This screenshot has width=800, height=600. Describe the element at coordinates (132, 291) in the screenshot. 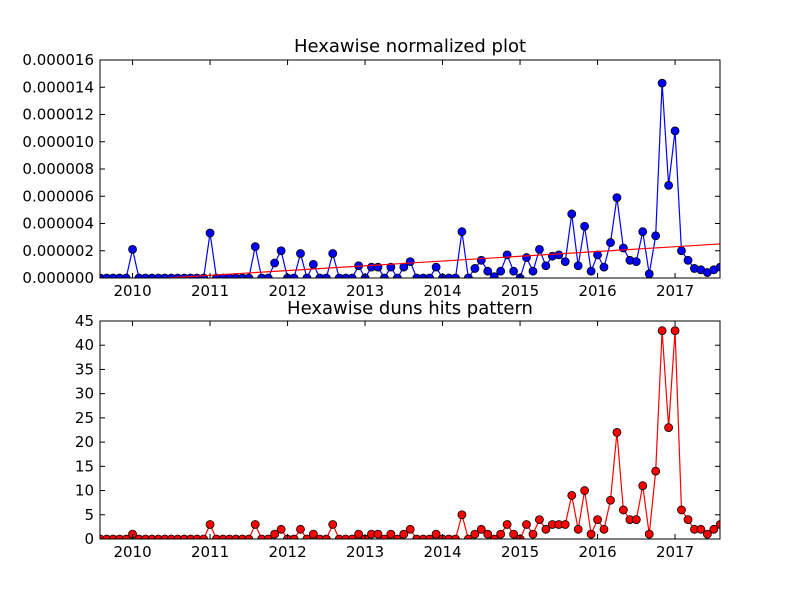

I see `x-tick-label: 2010` at that location.